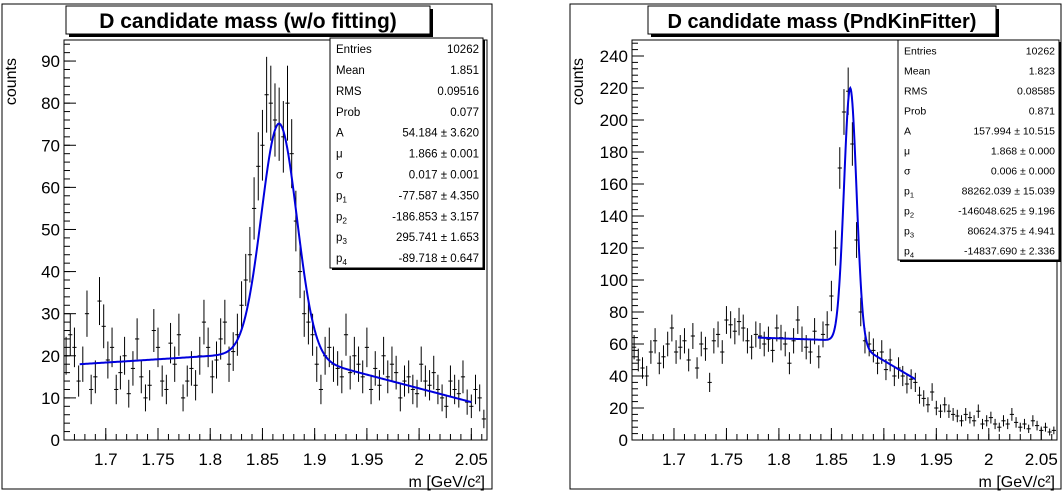 The height and width of the screenshot is (491, 1063). Describe the element at coordinates (50, 187) in the screenshot. I see `y-tick-label: 60` at that location.